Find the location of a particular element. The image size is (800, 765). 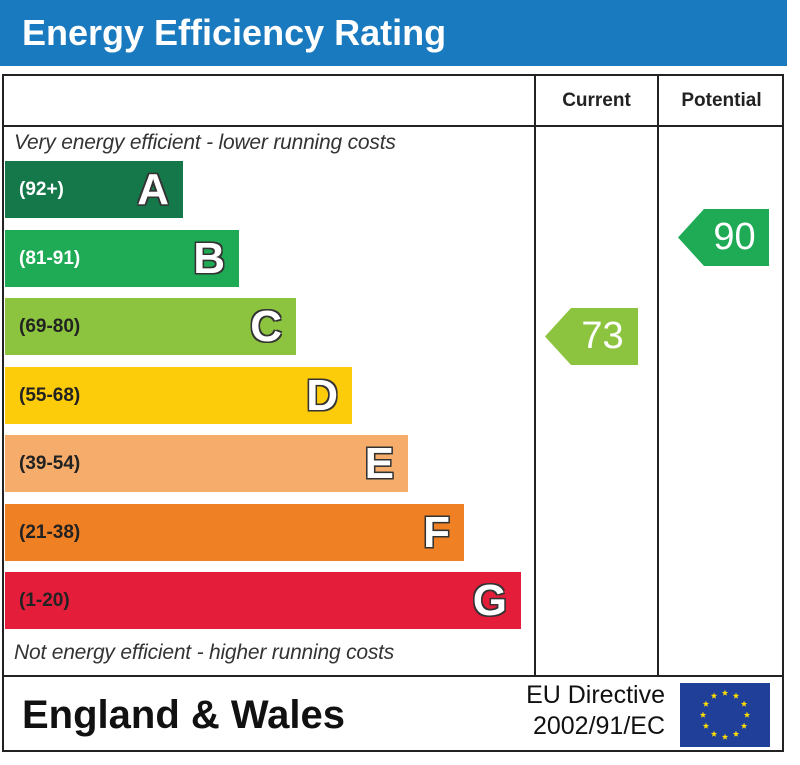

band-range-label: (21-38) is located at coordinates (50, 532).